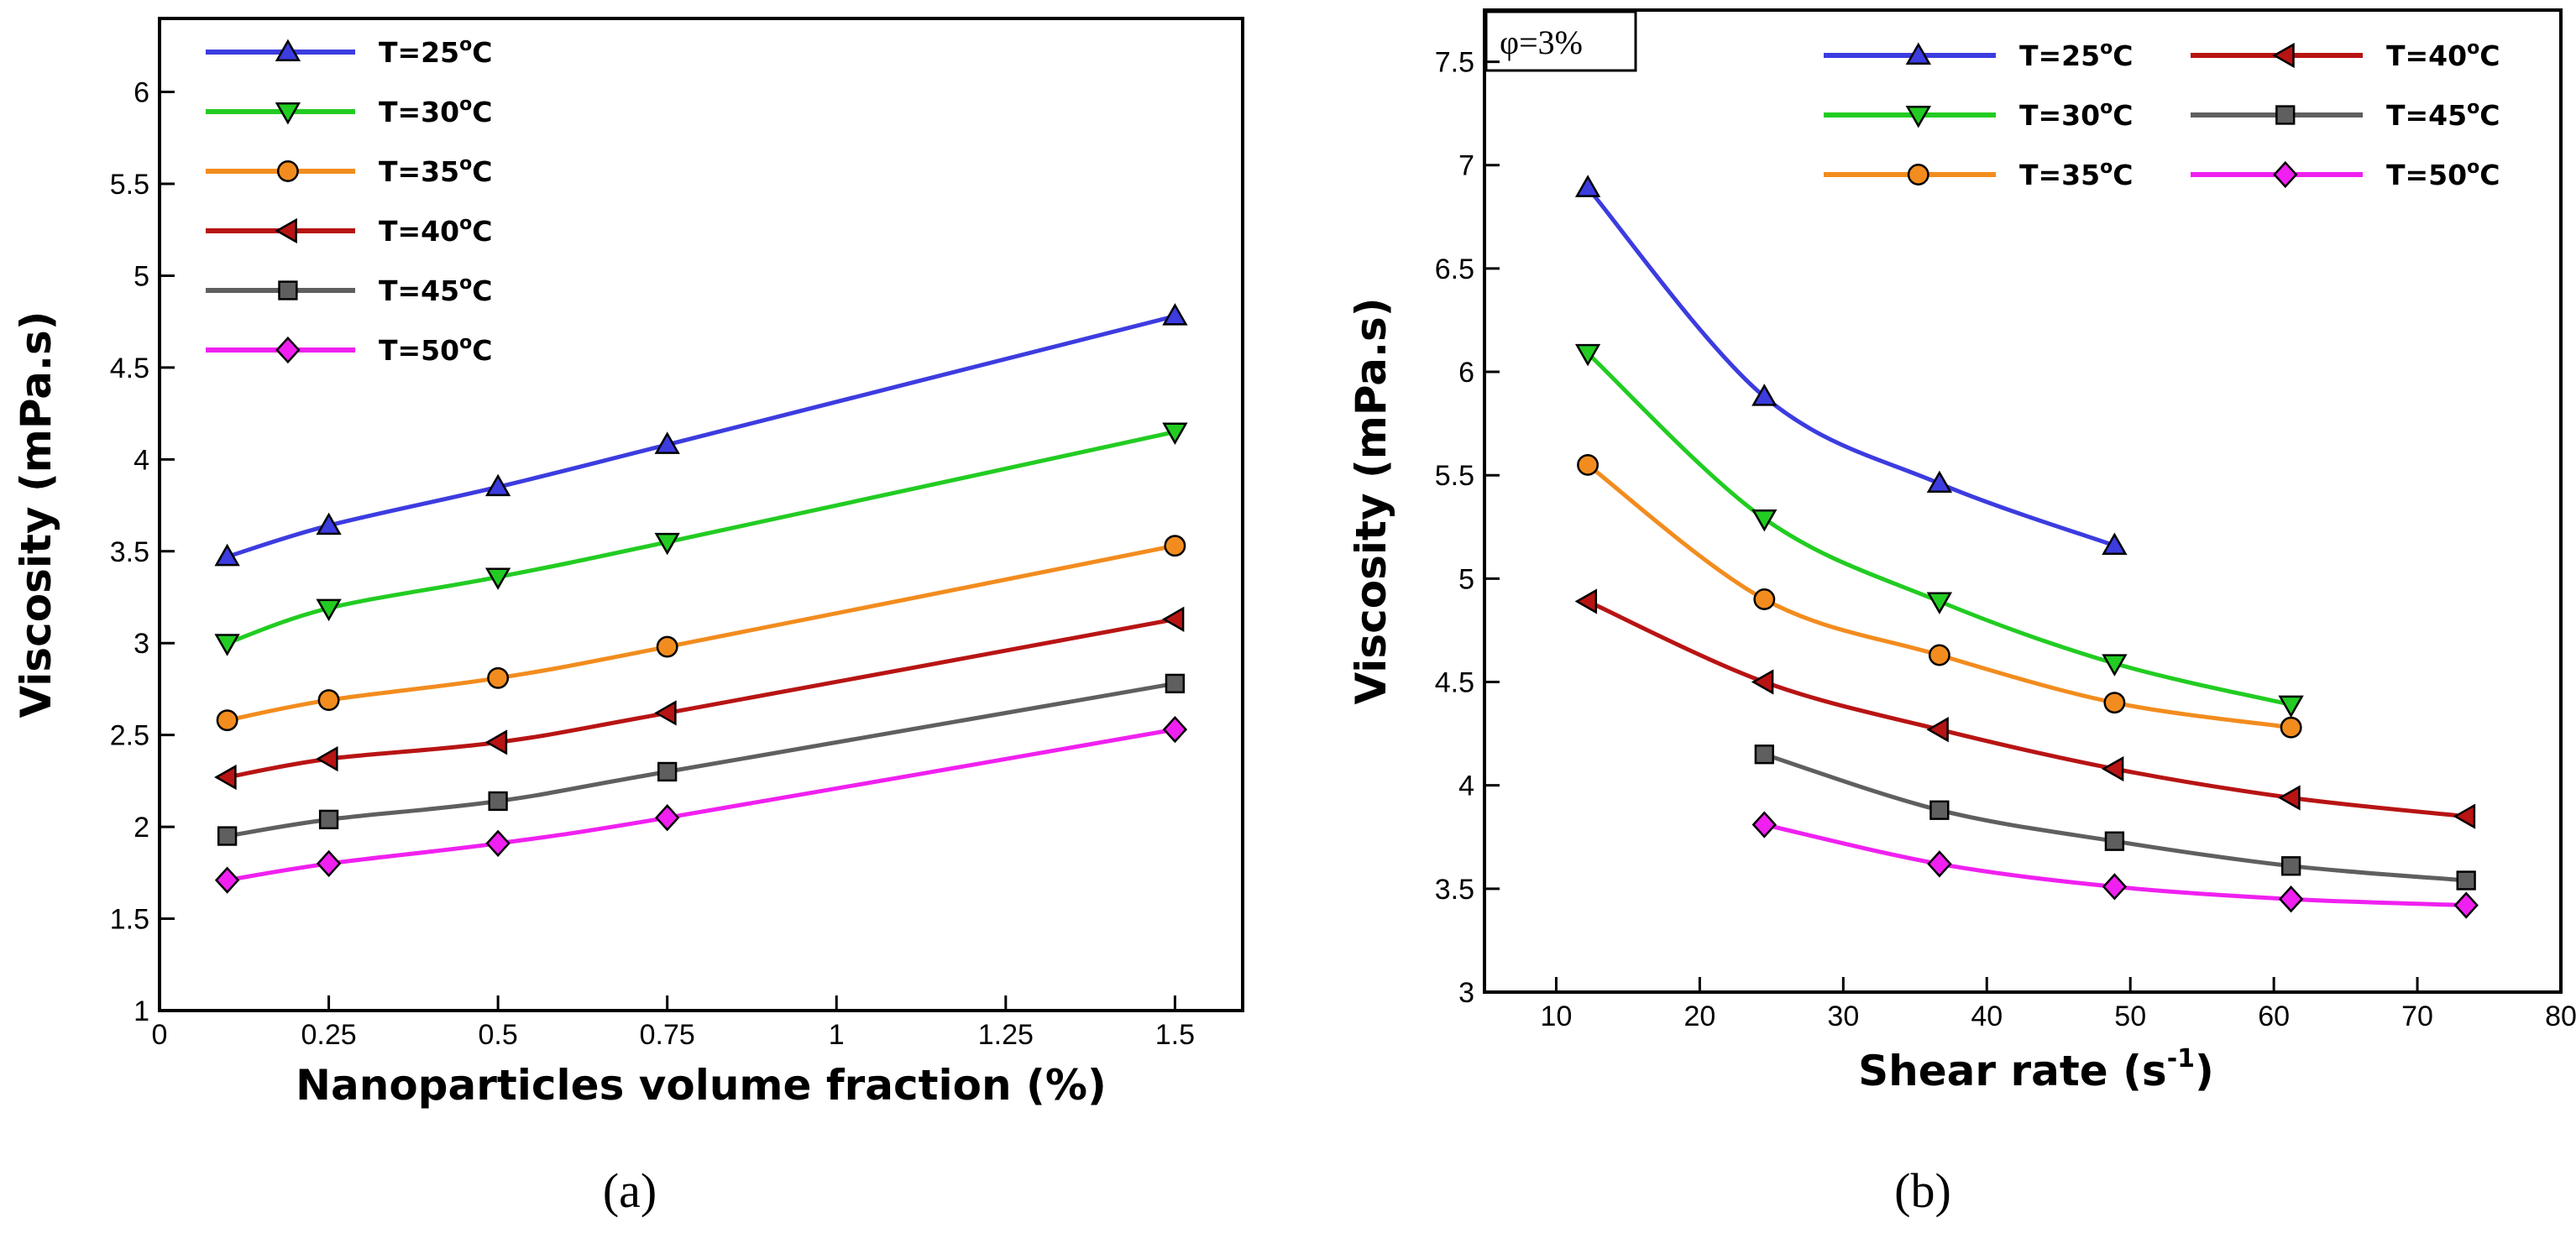 Image resolution: width=2576 pixels, height=1233 pixels. I want to click on phi-annotation: φ=3%, so click(1542, 42).